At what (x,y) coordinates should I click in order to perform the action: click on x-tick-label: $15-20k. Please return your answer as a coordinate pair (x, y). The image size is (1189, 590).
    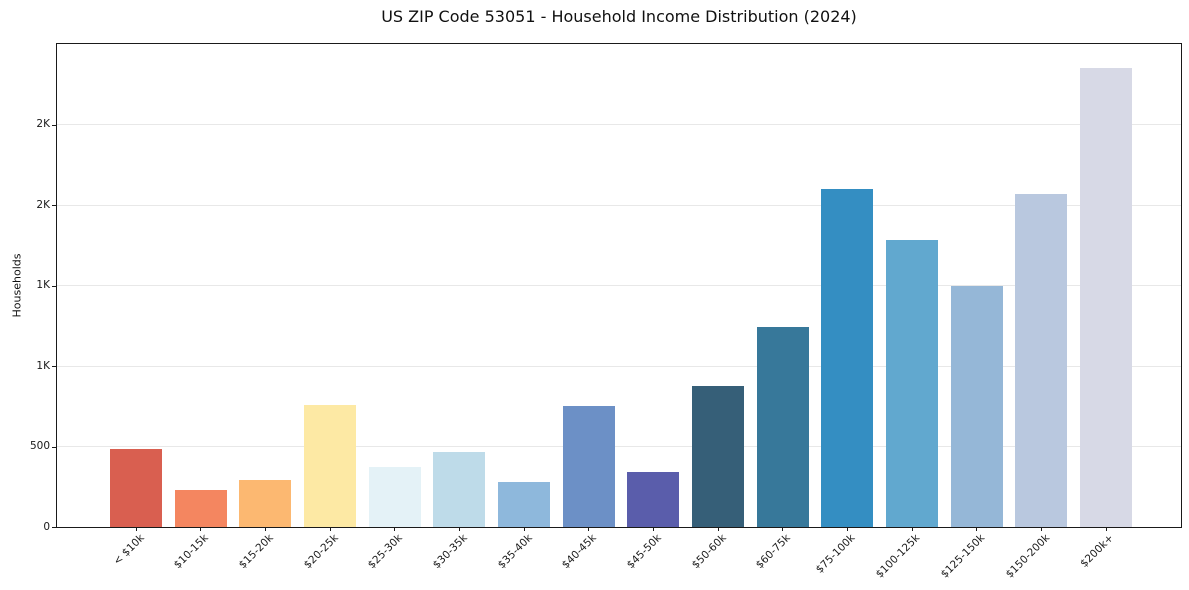
    Looking at the image, I should click on (256, 552).